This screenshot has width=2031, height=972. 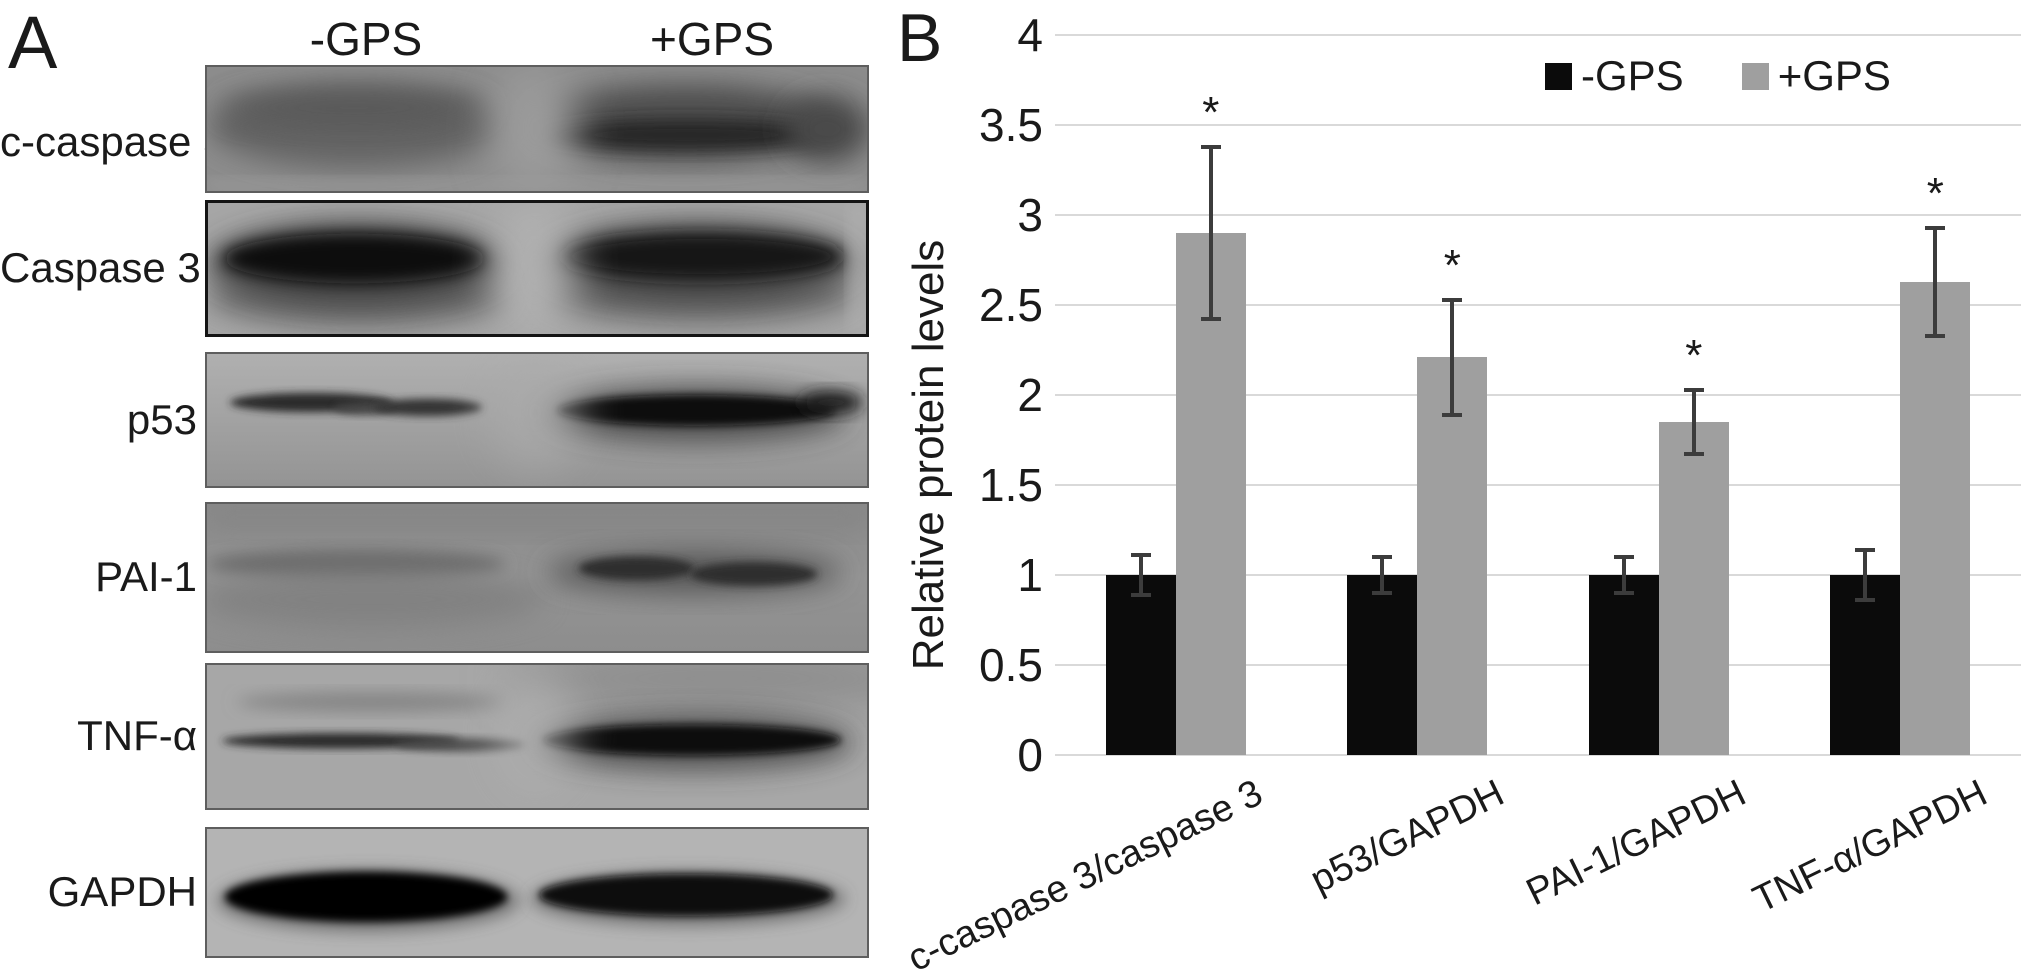 I want to click on blot-label-pai-1: PAI-1, so click(x=146, y=576).